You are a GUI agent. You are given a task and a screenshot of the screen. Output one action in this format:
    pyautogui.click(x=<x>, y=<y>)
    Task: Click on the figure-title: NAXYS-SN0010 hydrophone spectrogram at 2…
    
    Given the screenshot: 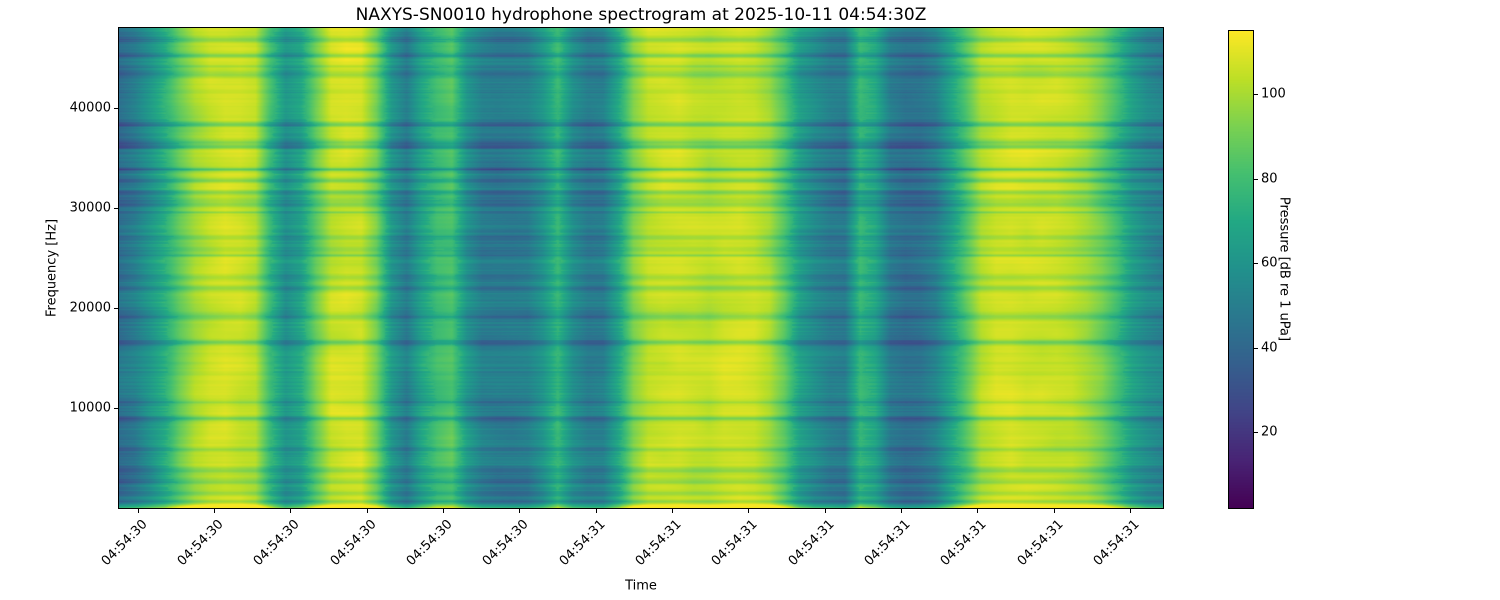 What is the action you would take?
    pyautogui.click(x=641, y=15)
    